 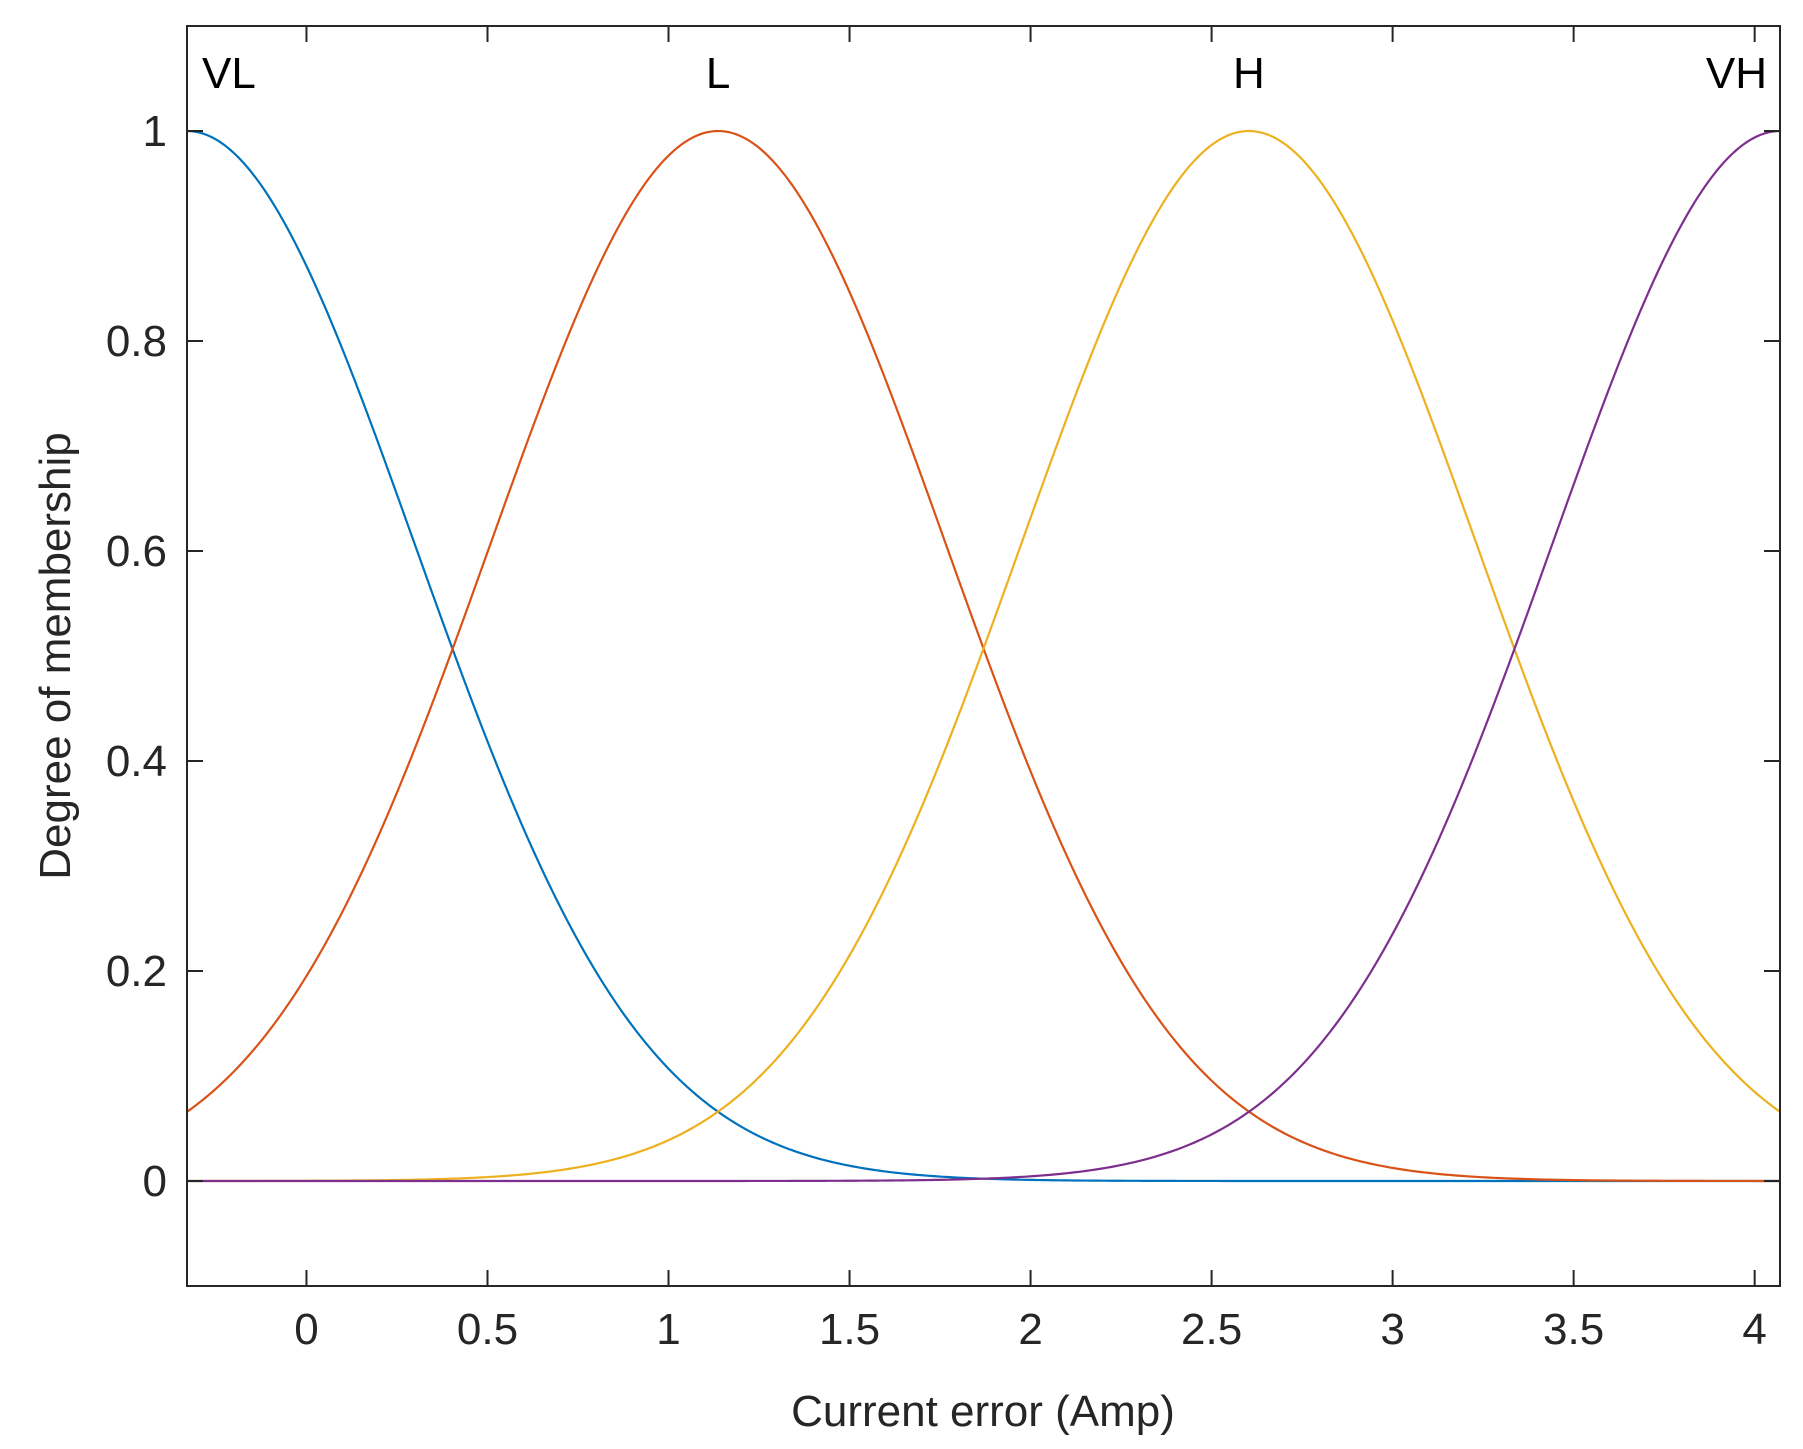 I want to click on y-tick-label: 1, so click(x=155, y=131).